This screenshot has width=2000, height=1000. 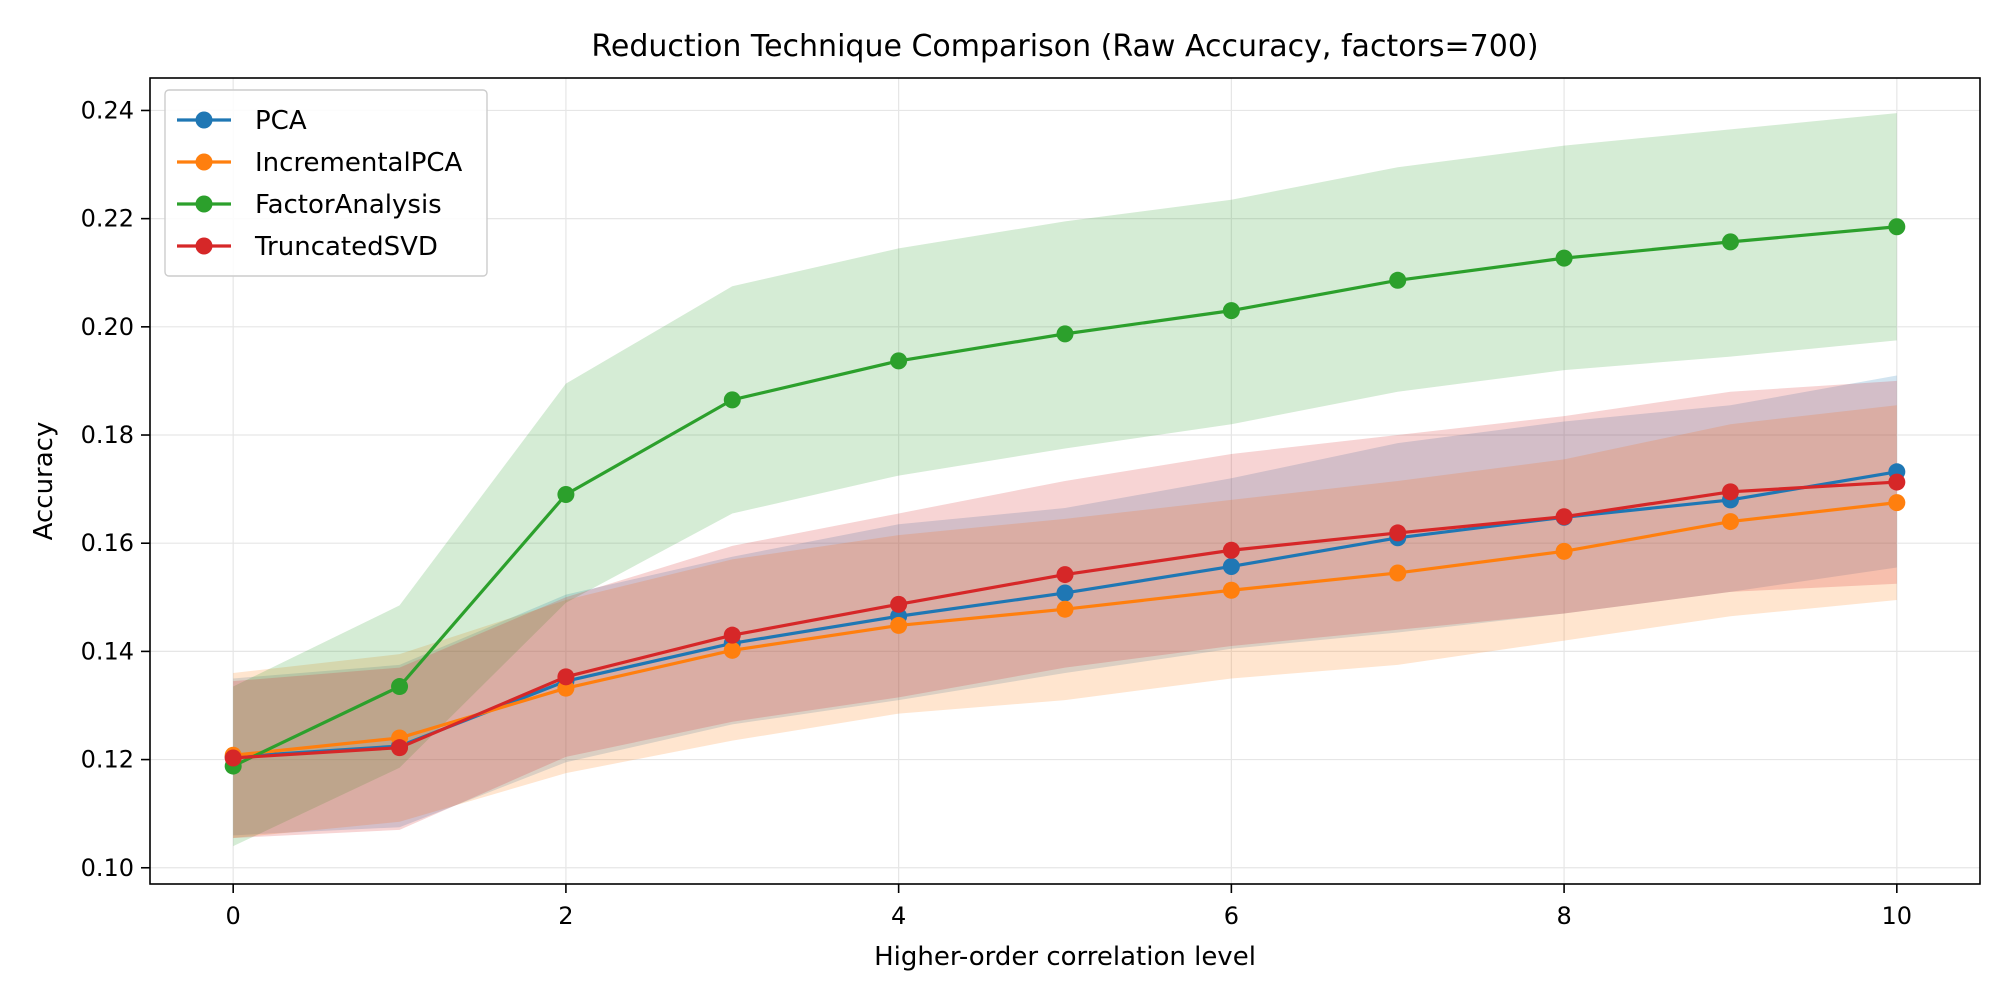 I want to click on legend-label: PCA, so click(x=281, y=121).